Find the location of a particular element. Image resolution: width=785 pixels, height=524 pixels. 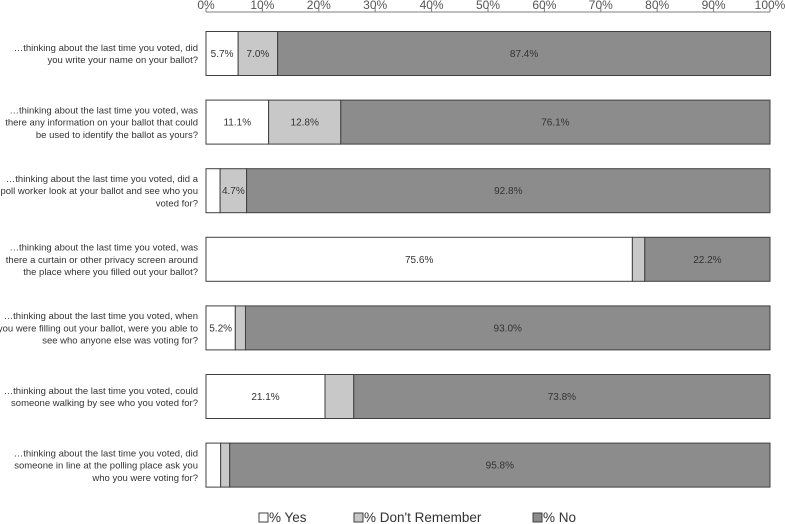

data-label: 5.2% is located at coordinates (220, 328).